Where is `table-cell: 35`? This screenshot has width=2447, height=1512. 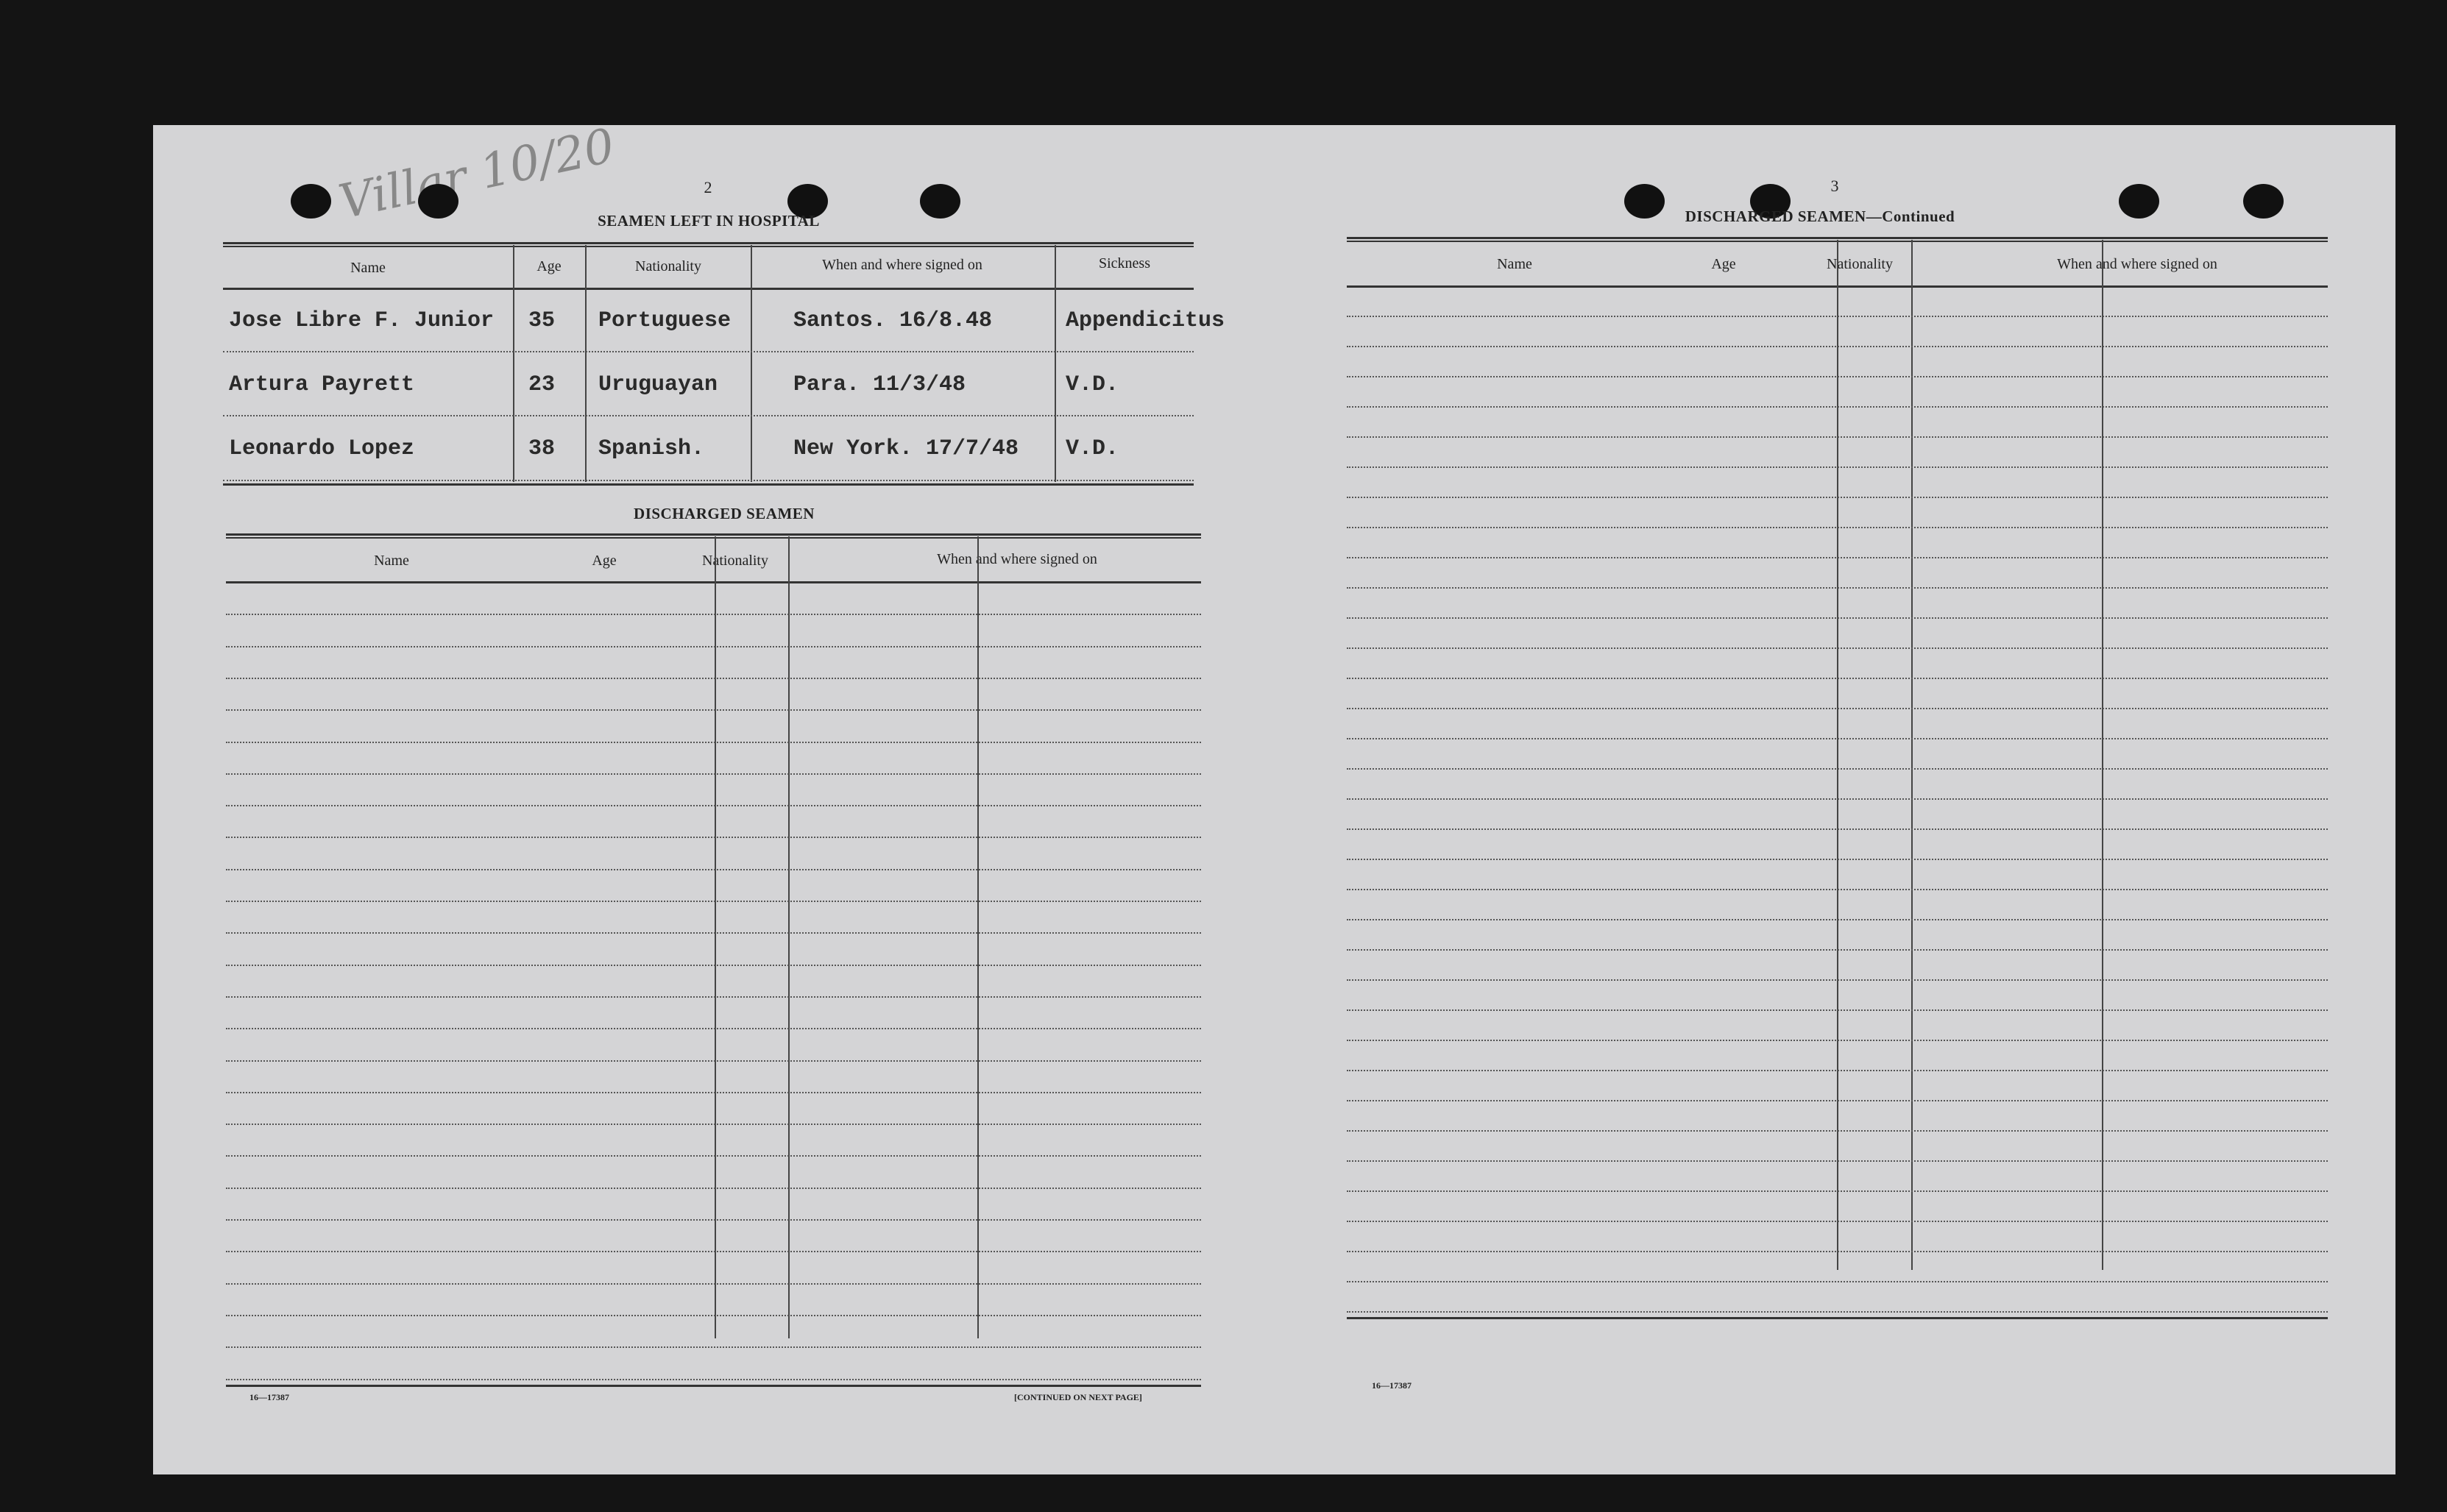 table-cell: 35 is located at coordinates (542, 320).